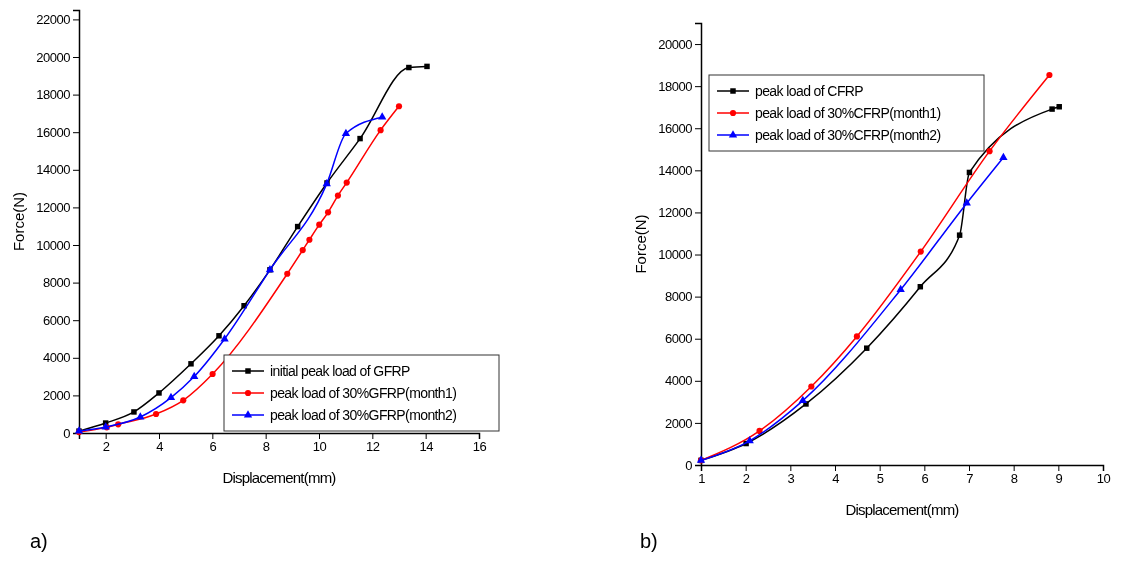 The height and width of the screenshot is (568, 1121). Describe the element at coordinates (426, 447) in the screenshot. I see `x-tick-label: 14` at that location.